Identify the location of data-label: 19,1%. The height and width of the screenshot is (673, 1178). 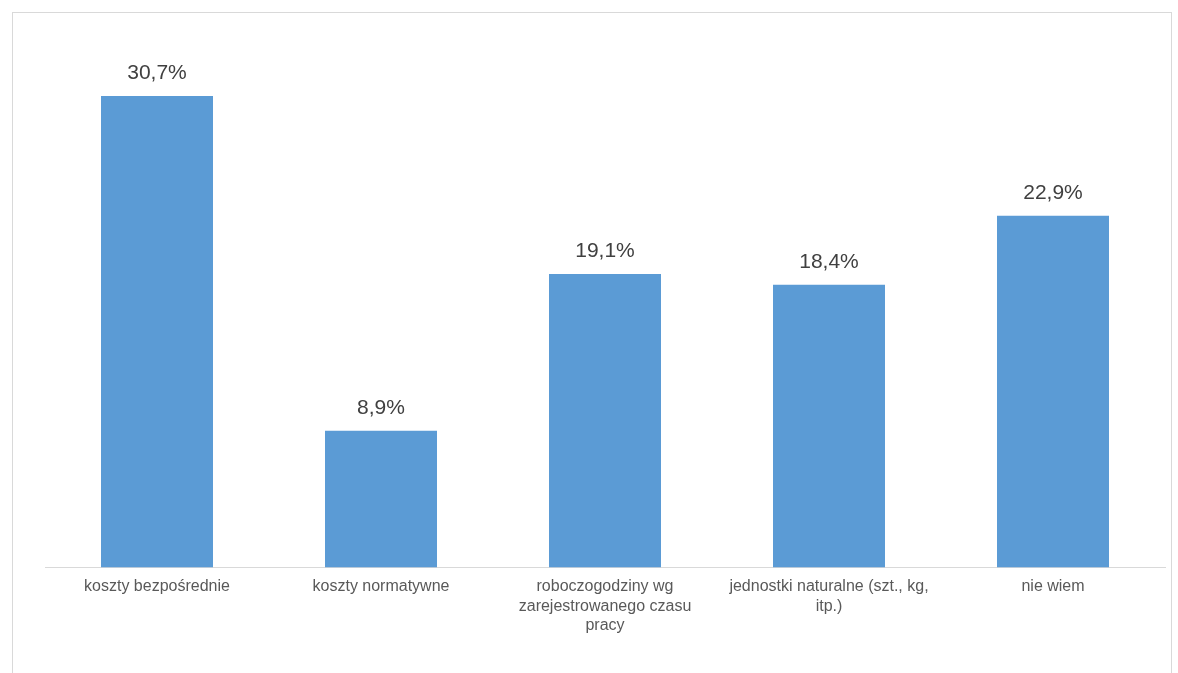
(605, 250).